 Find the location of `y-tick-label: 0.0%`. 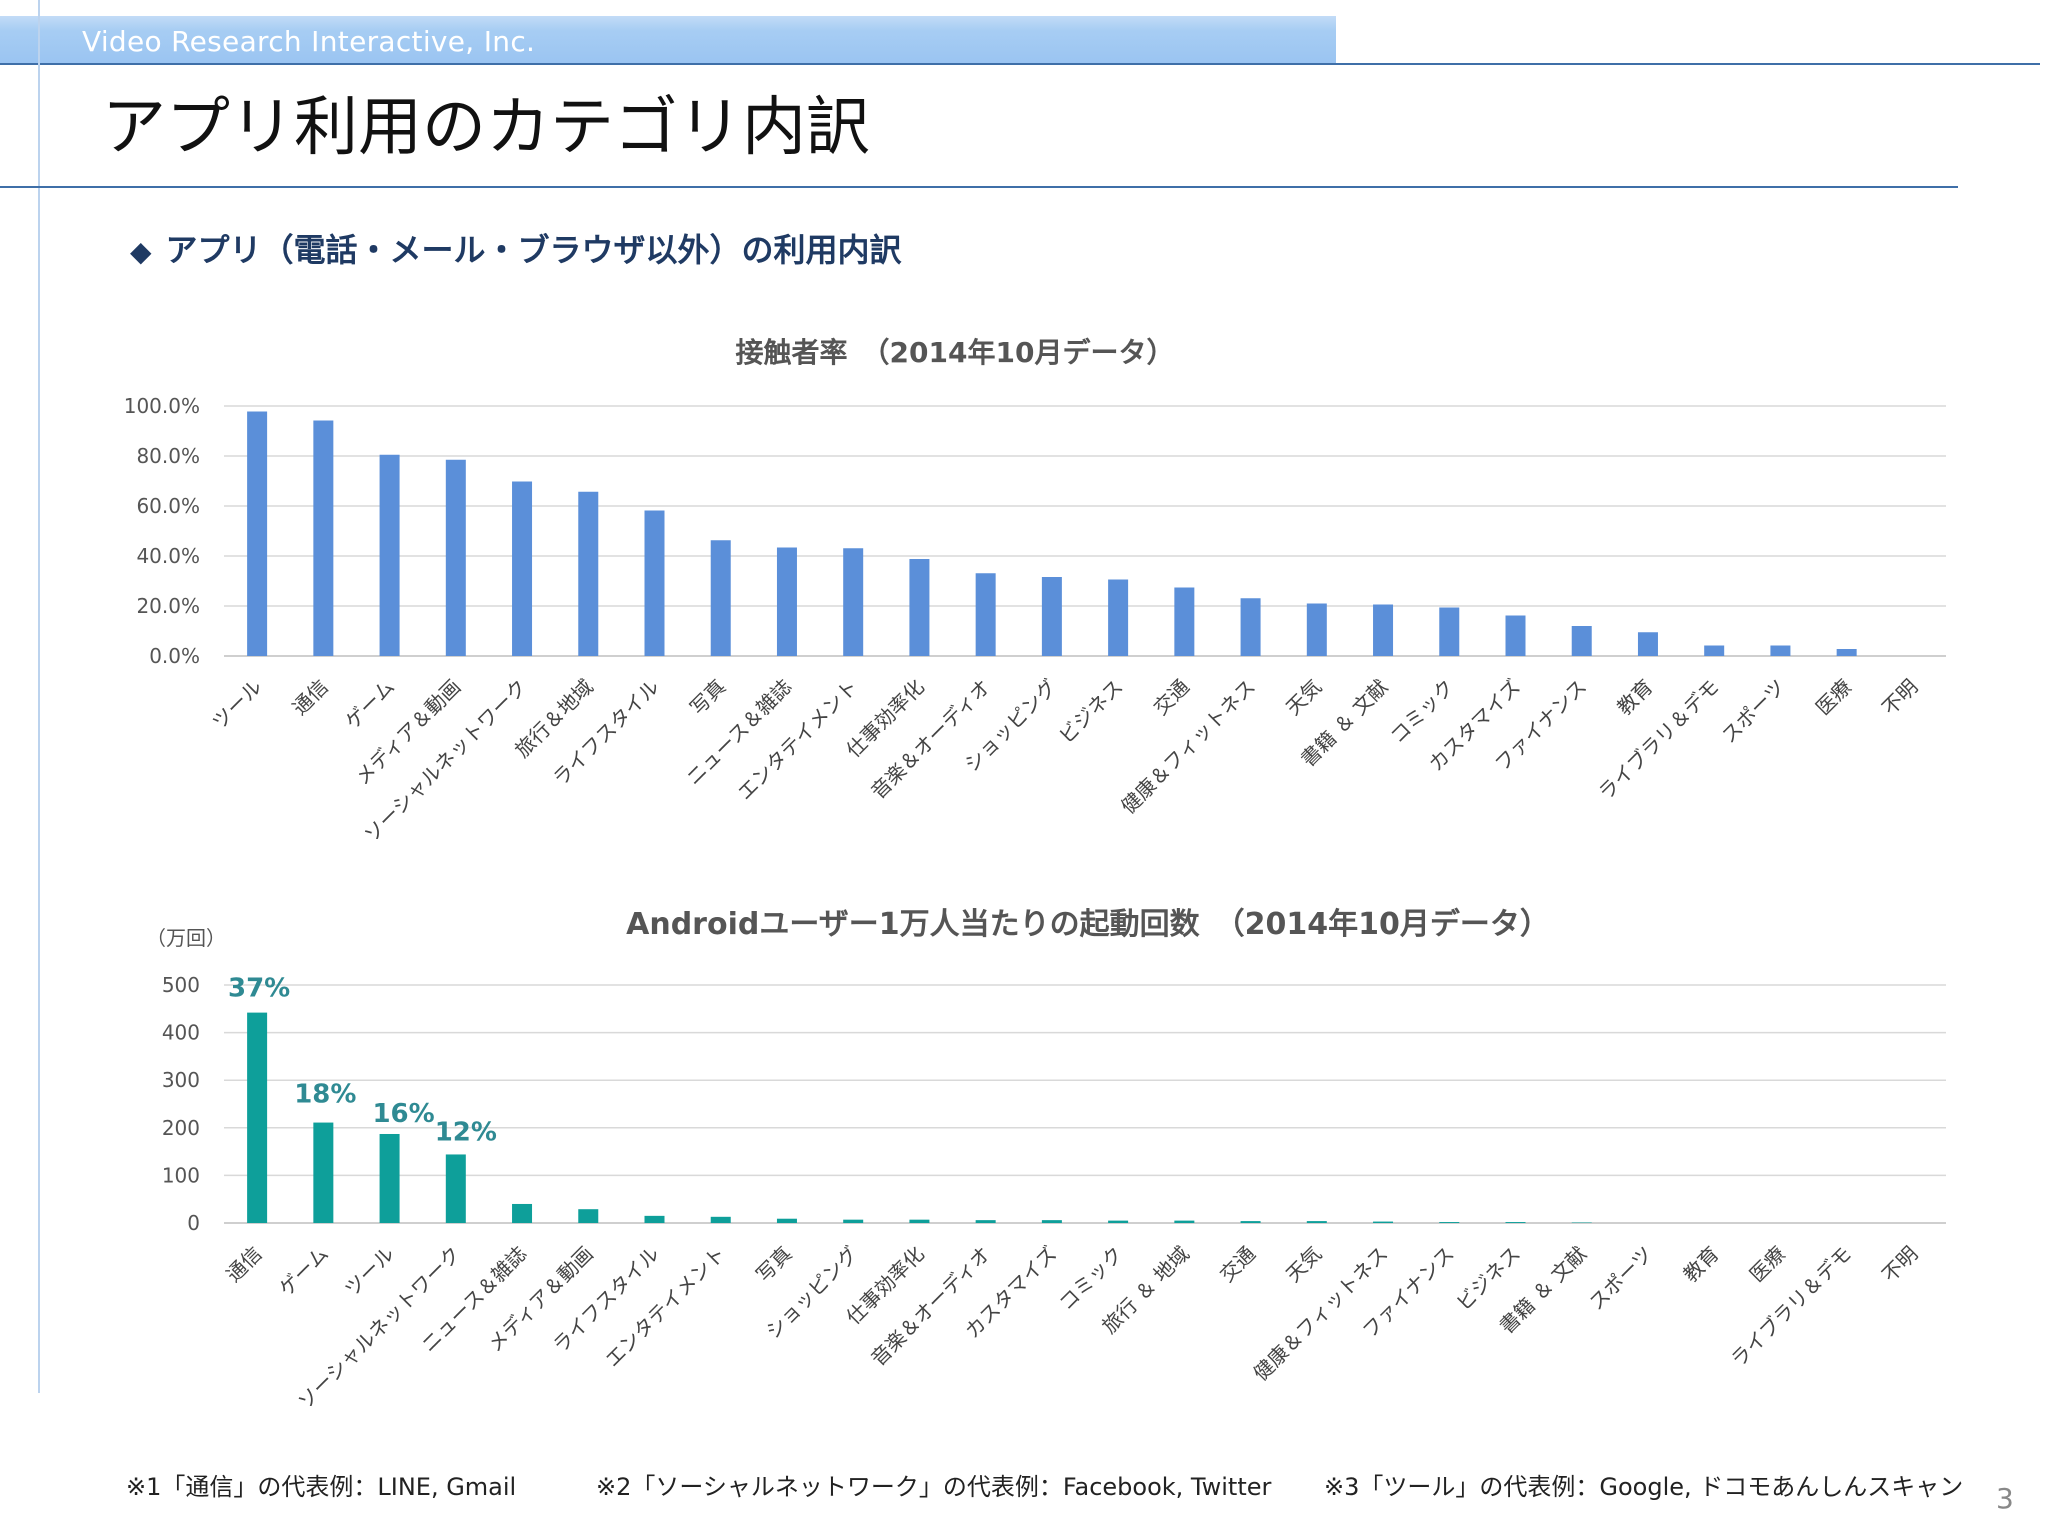

y-tick-label: 0.0% is located at coordinates (174, 656).